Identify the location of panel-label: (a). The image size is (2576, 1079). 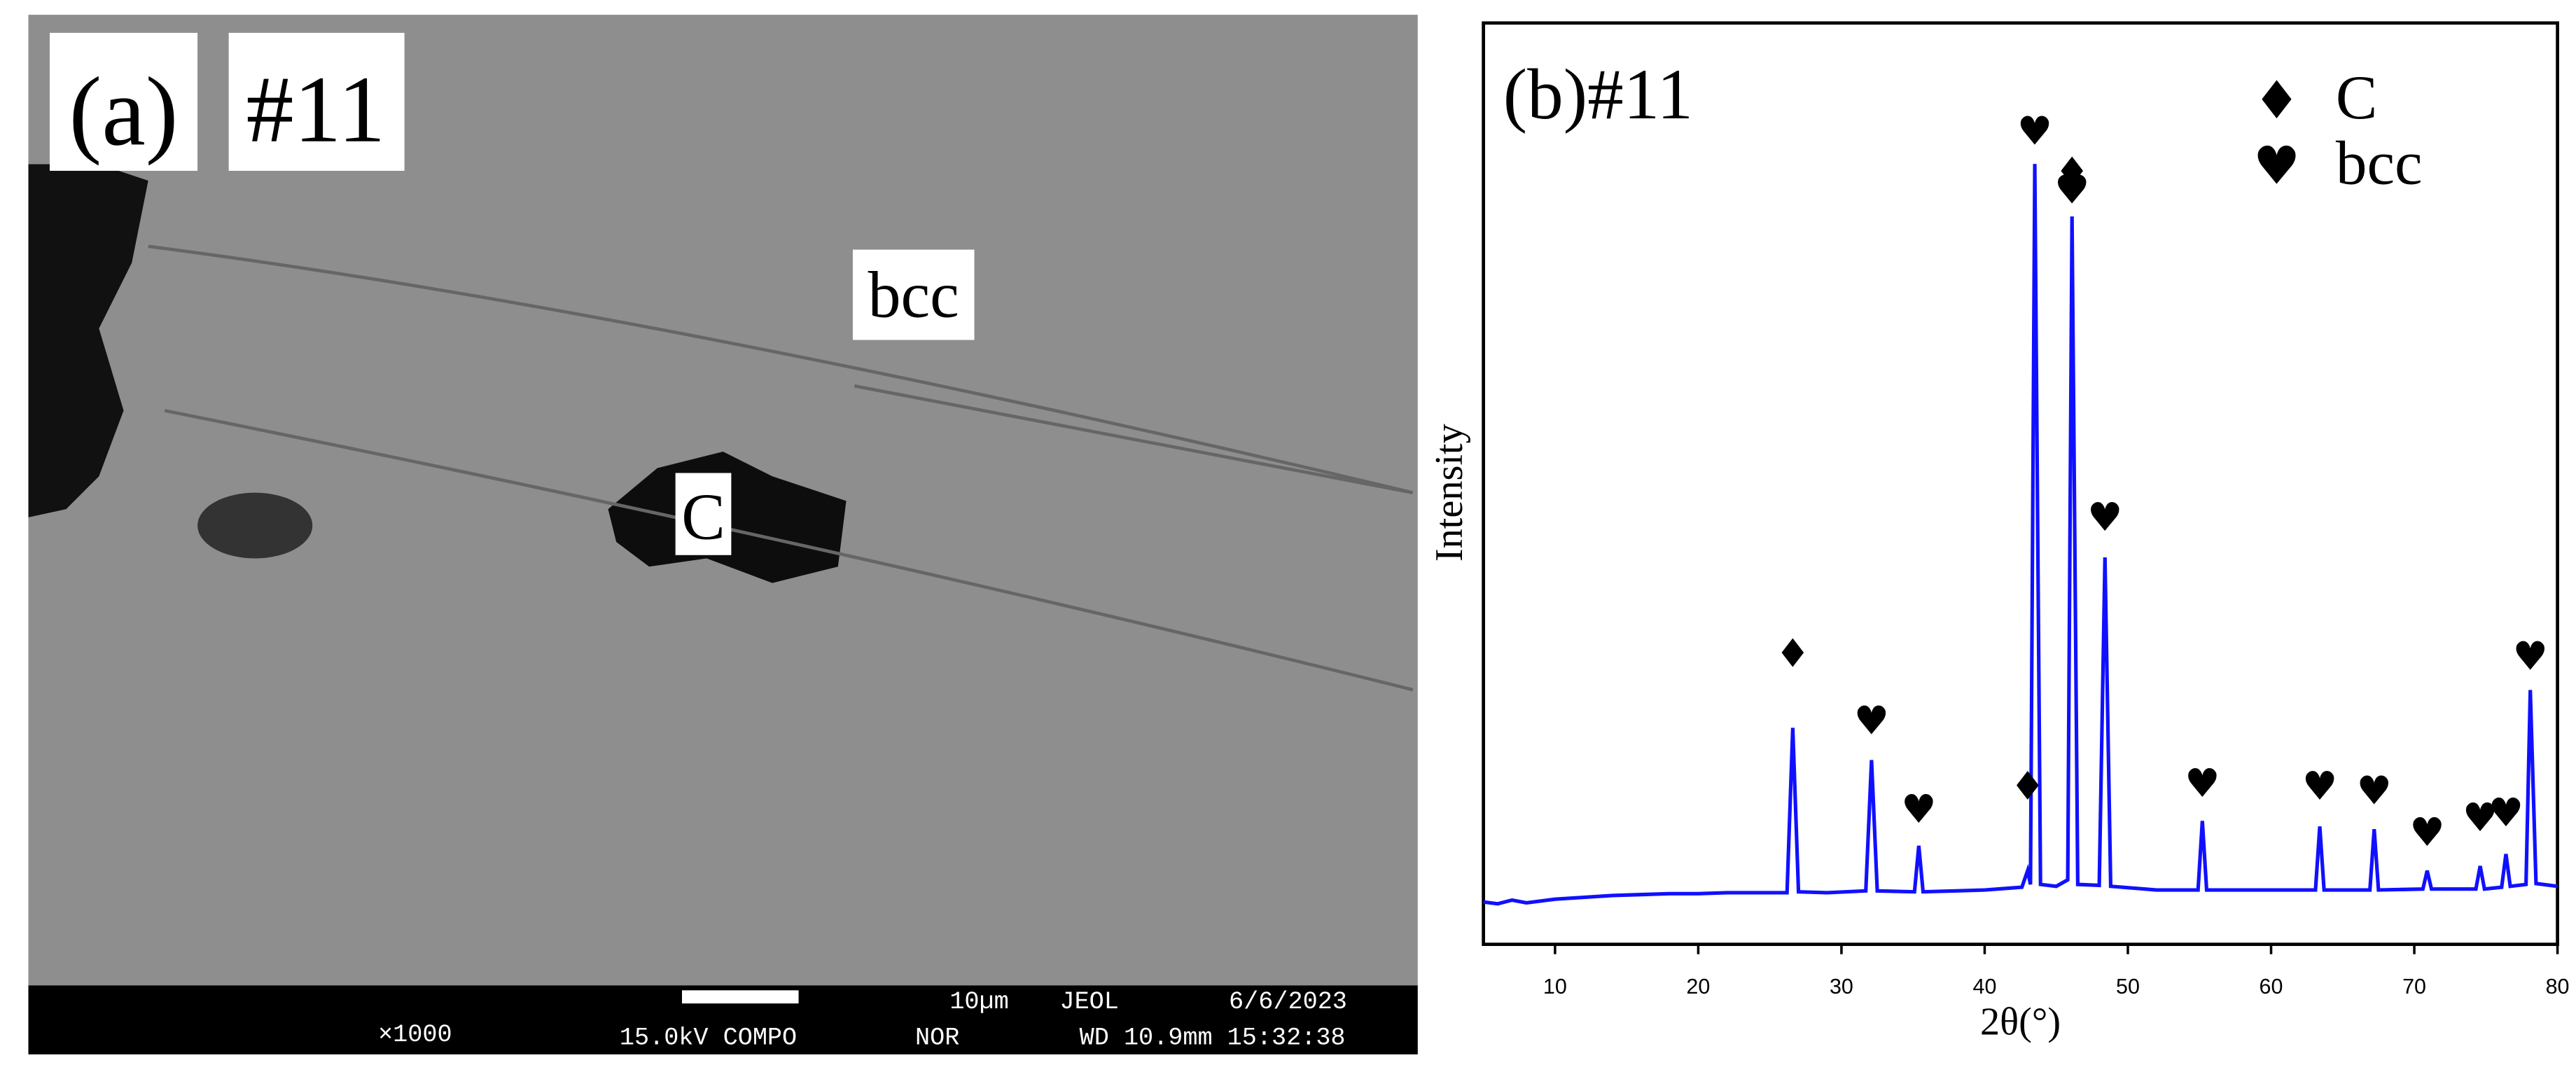
(123, 111).